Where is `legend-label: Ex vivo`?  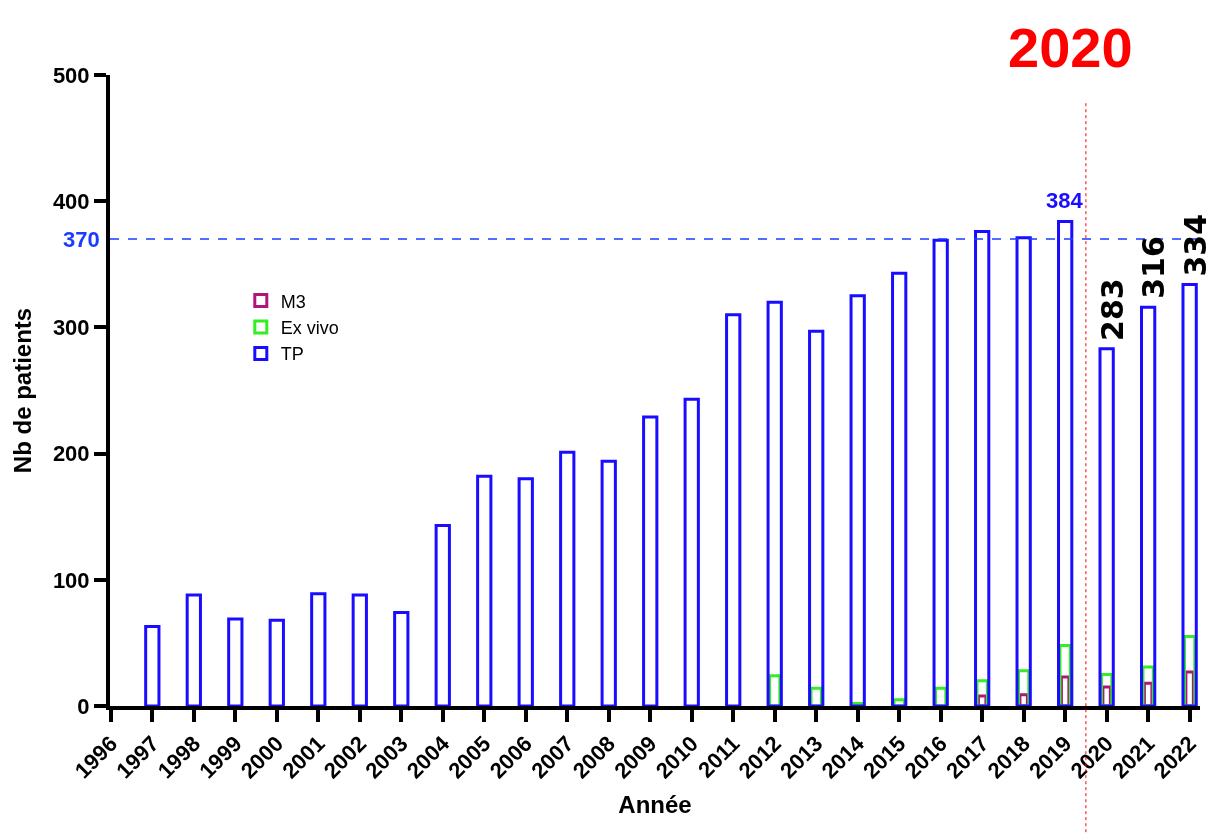 legend-label: Ex vivo is located at coordinates (309, 328).